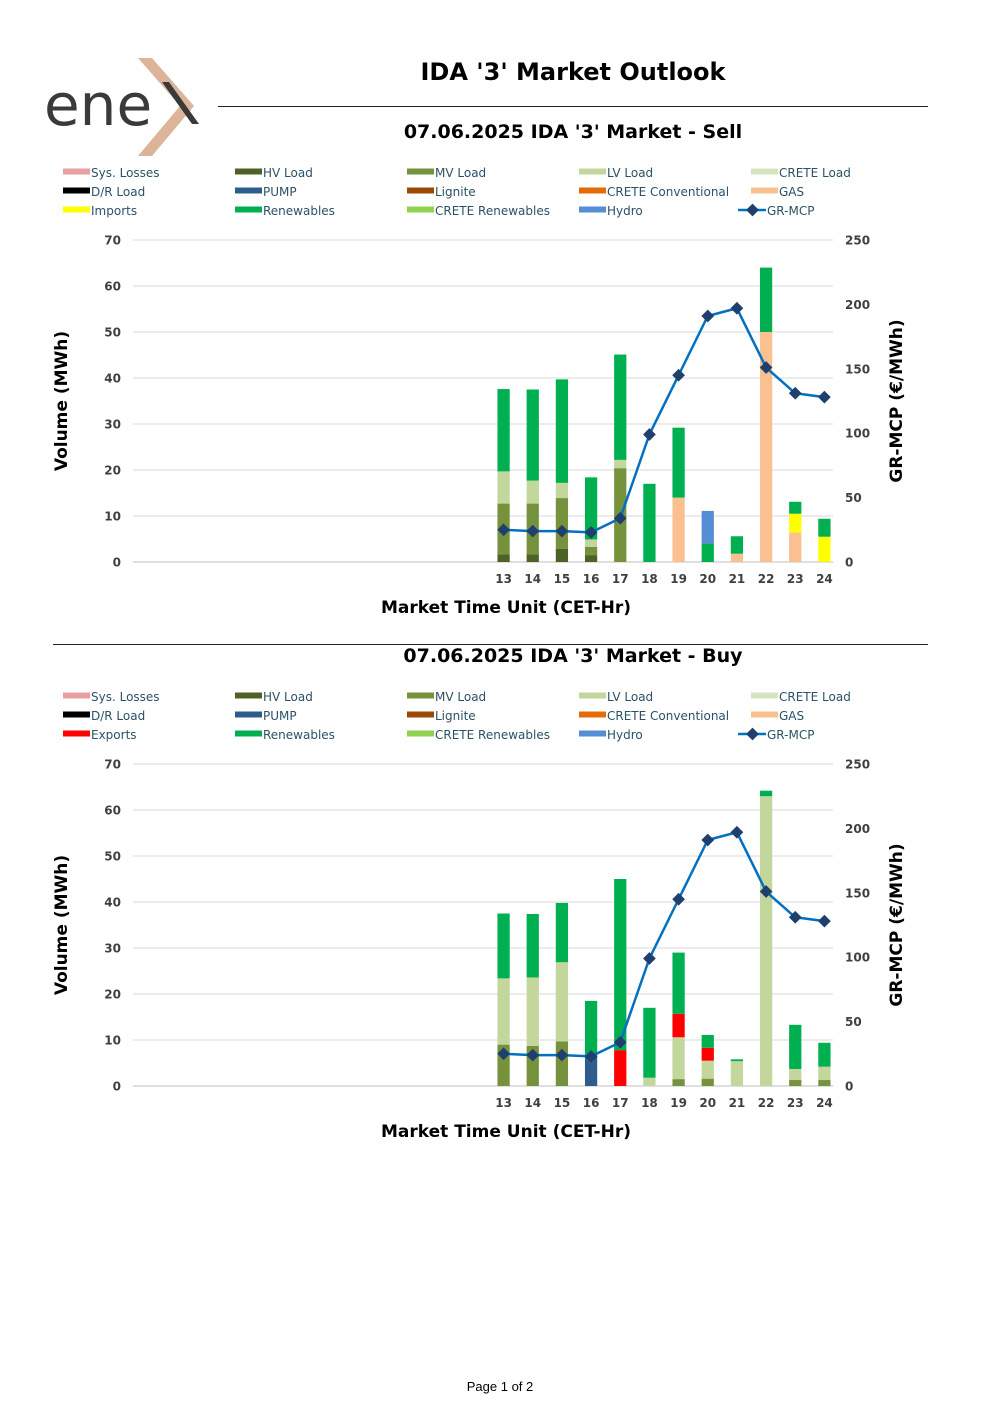  Describe the element at coordinates (98, 105) in the screenshot. I see `logo-wordmark: ene` at that location.